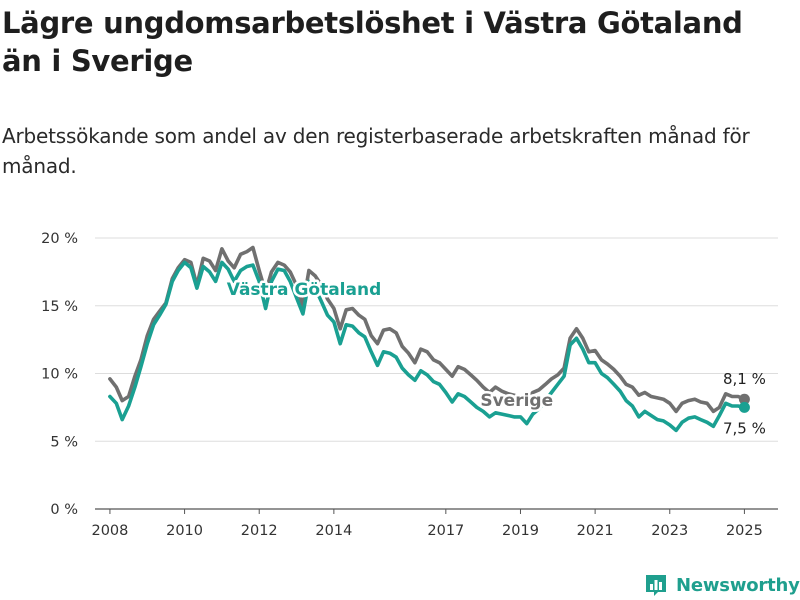  I want to click on x-tick-label: 2017, so click(445, 531).